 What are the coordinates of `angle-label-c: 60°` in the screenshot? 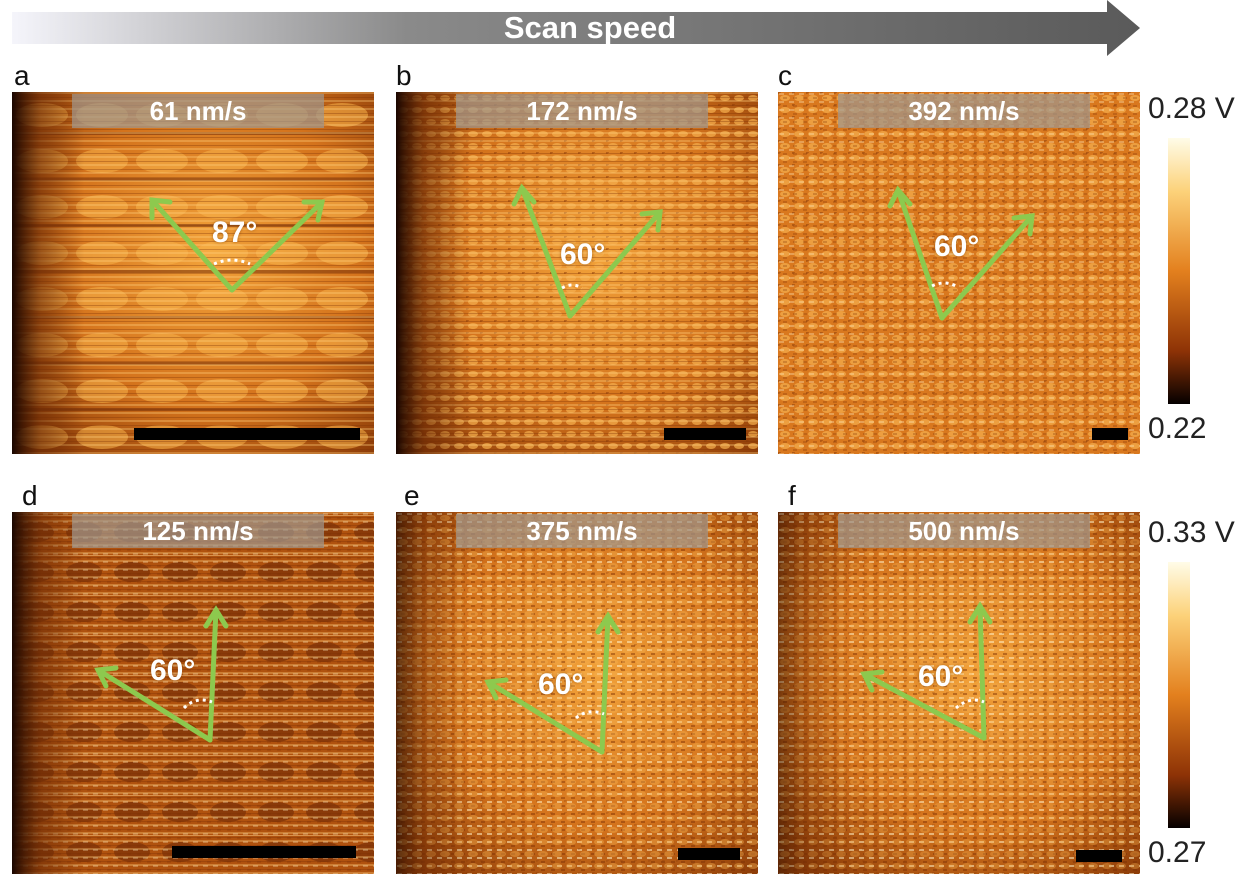 It's located at (957, 246).